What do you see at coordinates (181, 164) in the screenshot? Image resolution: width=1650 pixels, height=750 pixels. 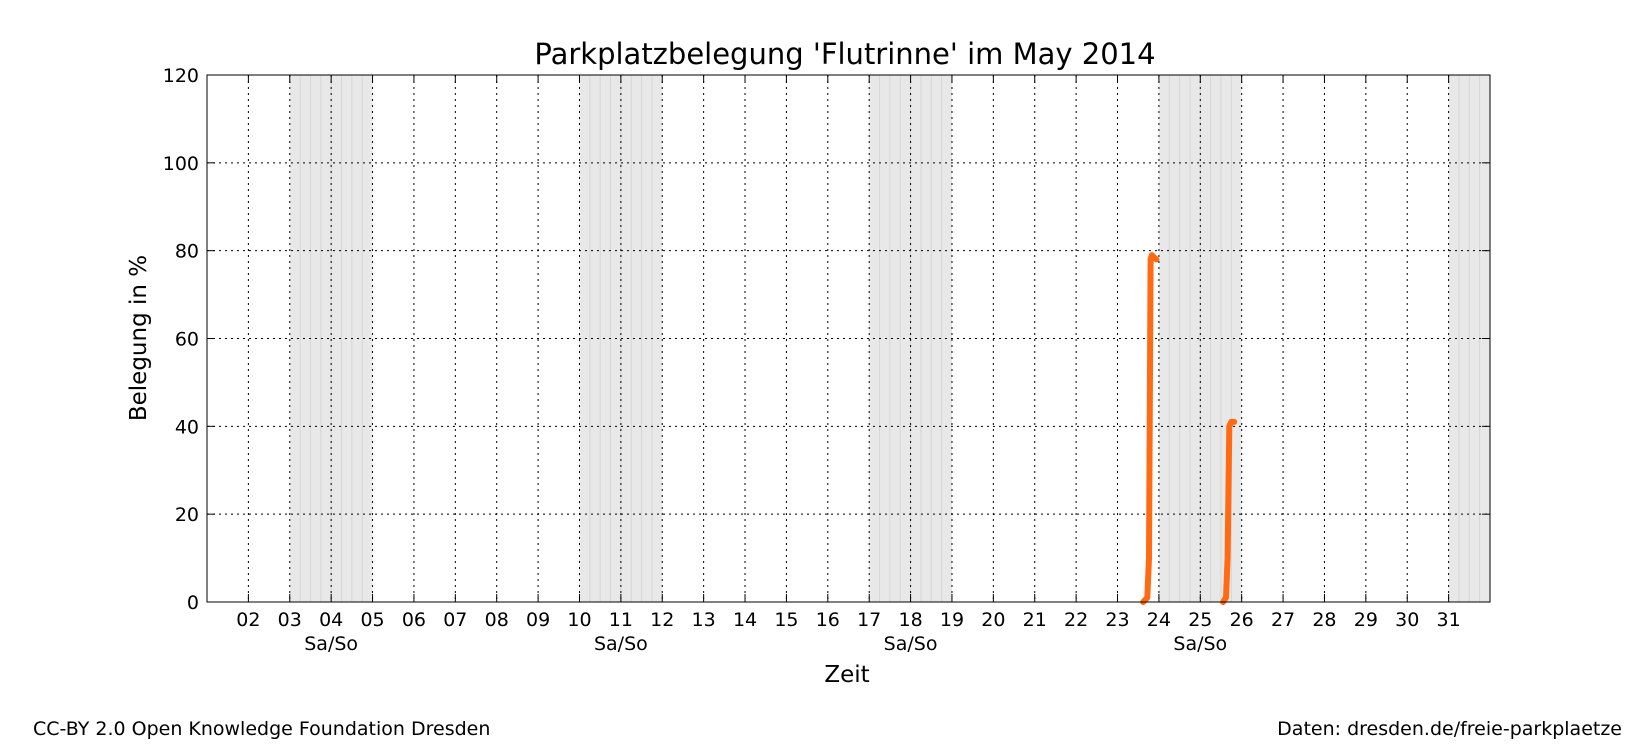 I see `y-tick-label: 100` at bounding box center [181, 164].